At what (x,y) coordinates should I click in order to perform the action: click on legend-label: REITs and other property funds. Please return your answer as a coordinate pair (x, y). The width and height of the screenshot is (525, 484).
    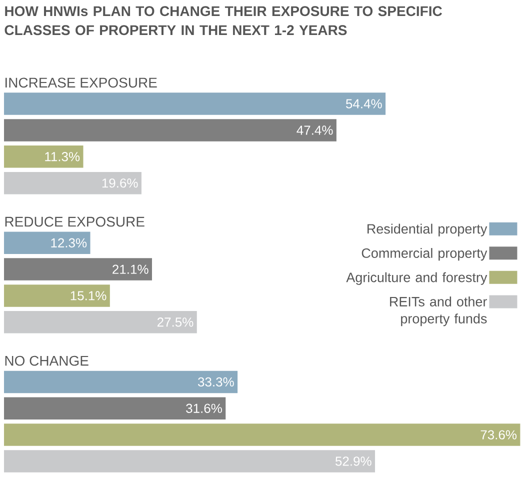
    Looking at the image, I should click on (438, 311).